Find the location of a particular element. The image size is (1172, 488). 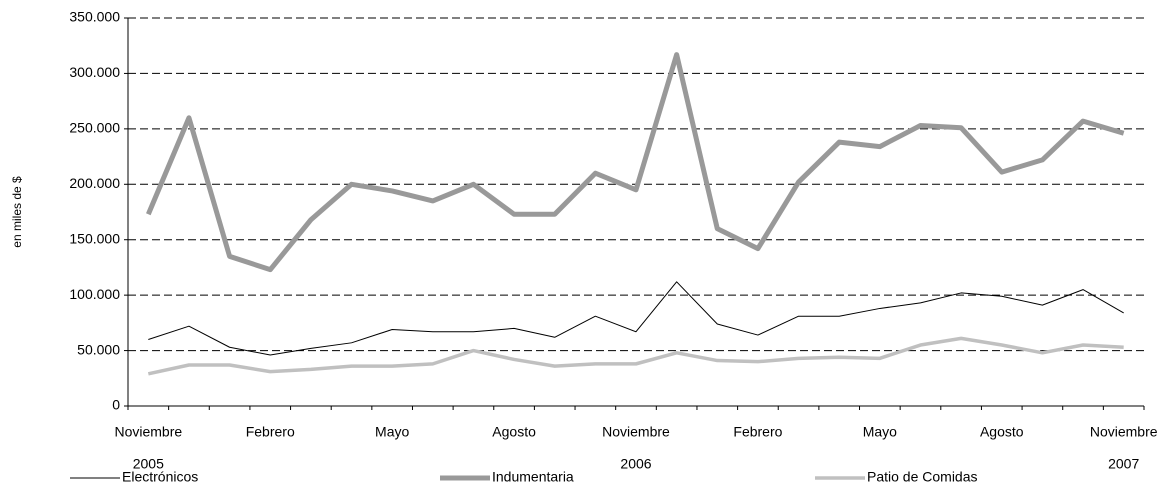

y-tick-label: 200.000 is located at coordinates (94, 183).